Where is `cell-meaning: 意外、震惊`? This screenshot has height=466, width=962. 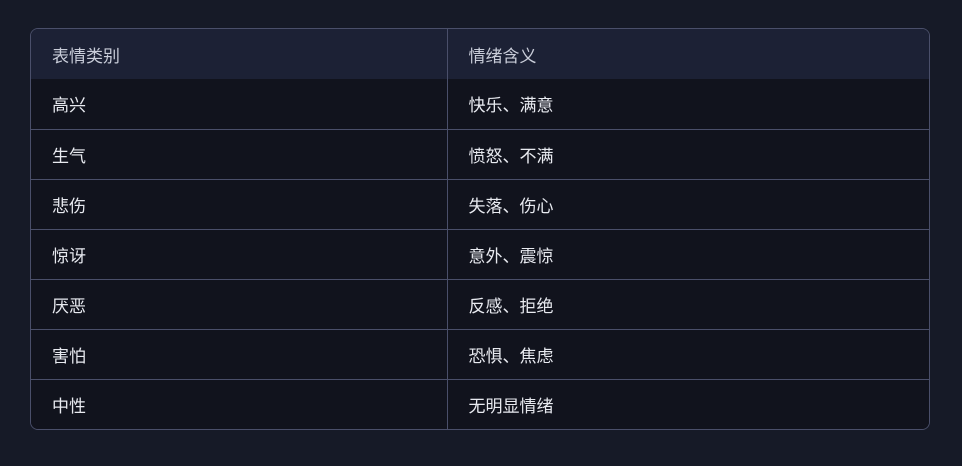 cell-meaning: 意外、震惊 is located at coordinates (687, 254).